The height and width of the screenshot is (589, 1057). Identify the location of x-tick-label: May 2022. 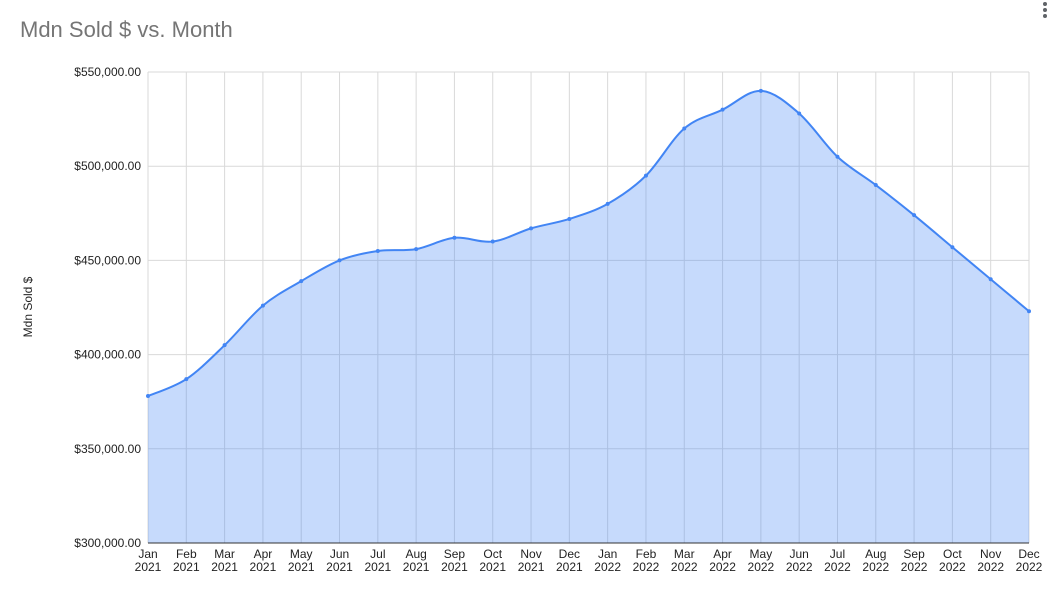
(761, 560).